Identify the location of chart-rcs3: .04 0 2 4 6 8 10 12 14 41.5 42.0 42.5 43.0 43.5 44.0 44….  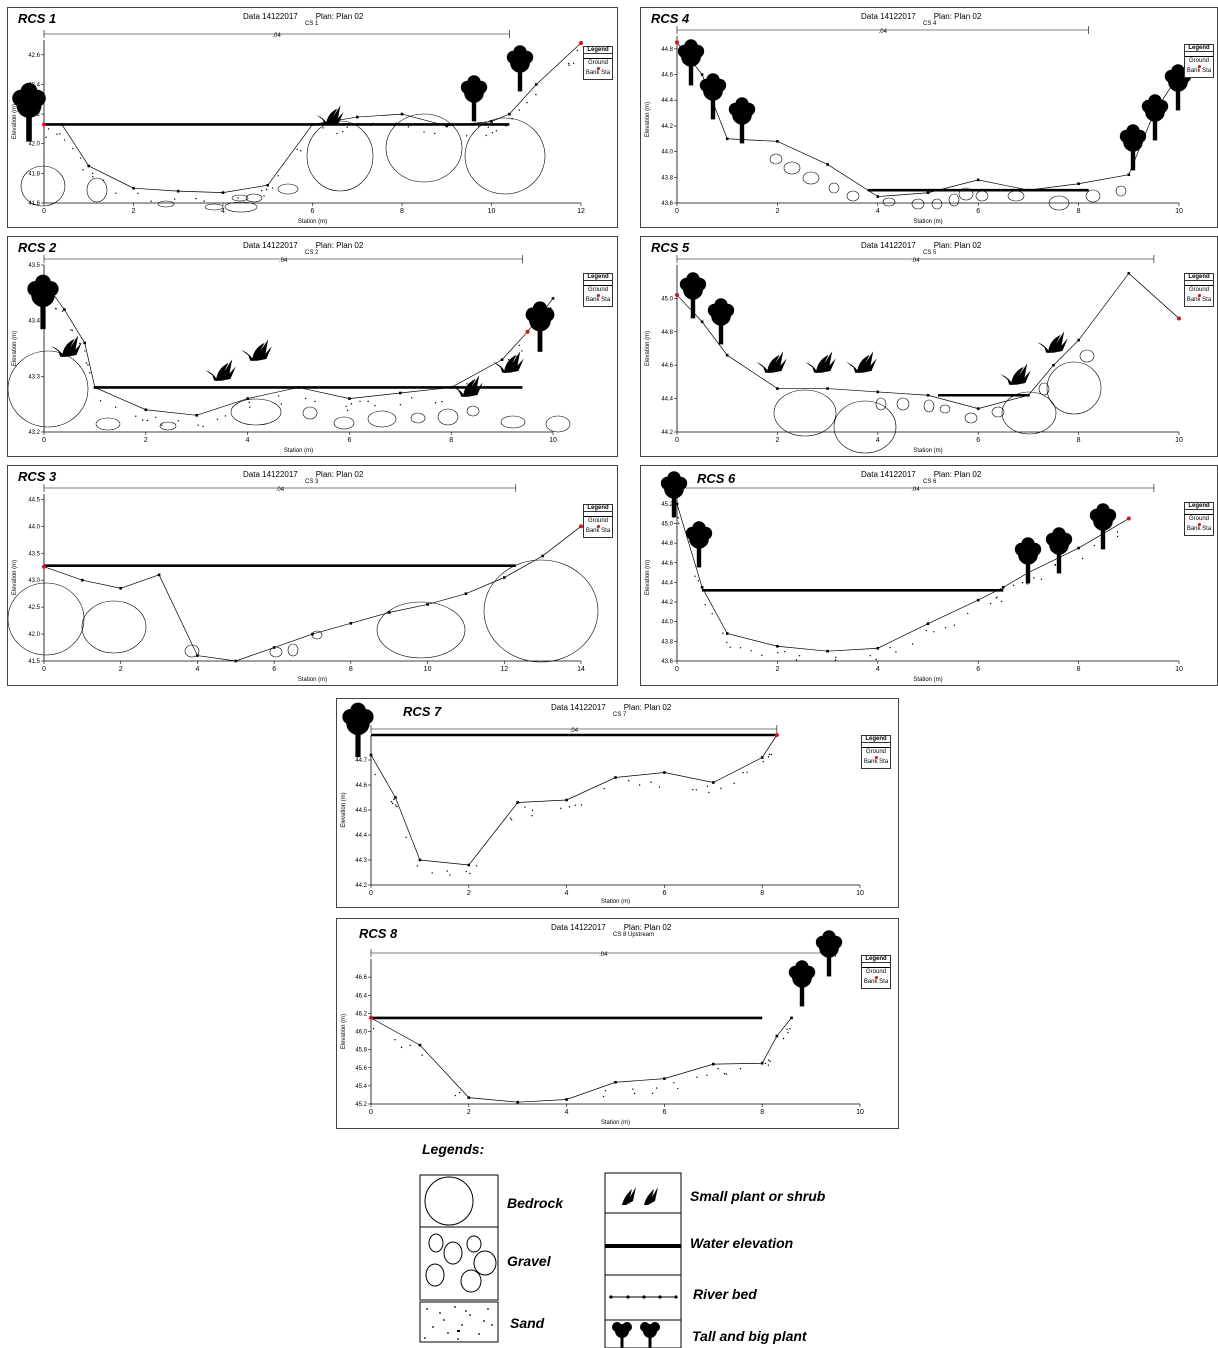
(303, 583).